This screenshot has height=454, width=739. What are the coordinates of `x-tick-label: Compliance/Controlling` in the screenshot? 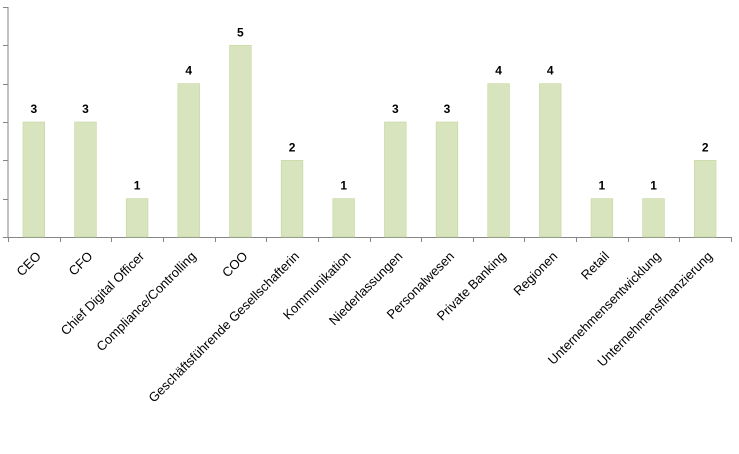 It's located at (146, 302).